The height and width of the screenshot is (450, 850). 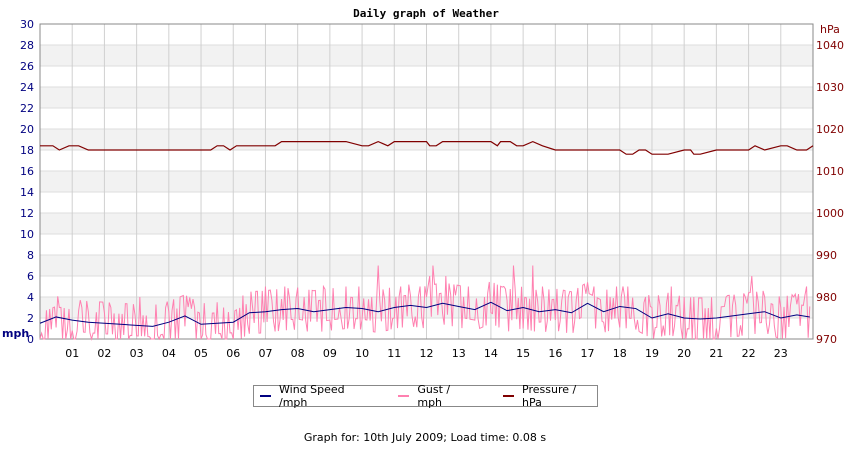 I want to click on y-left-tick-label: 20, so click(x=27, y=129).